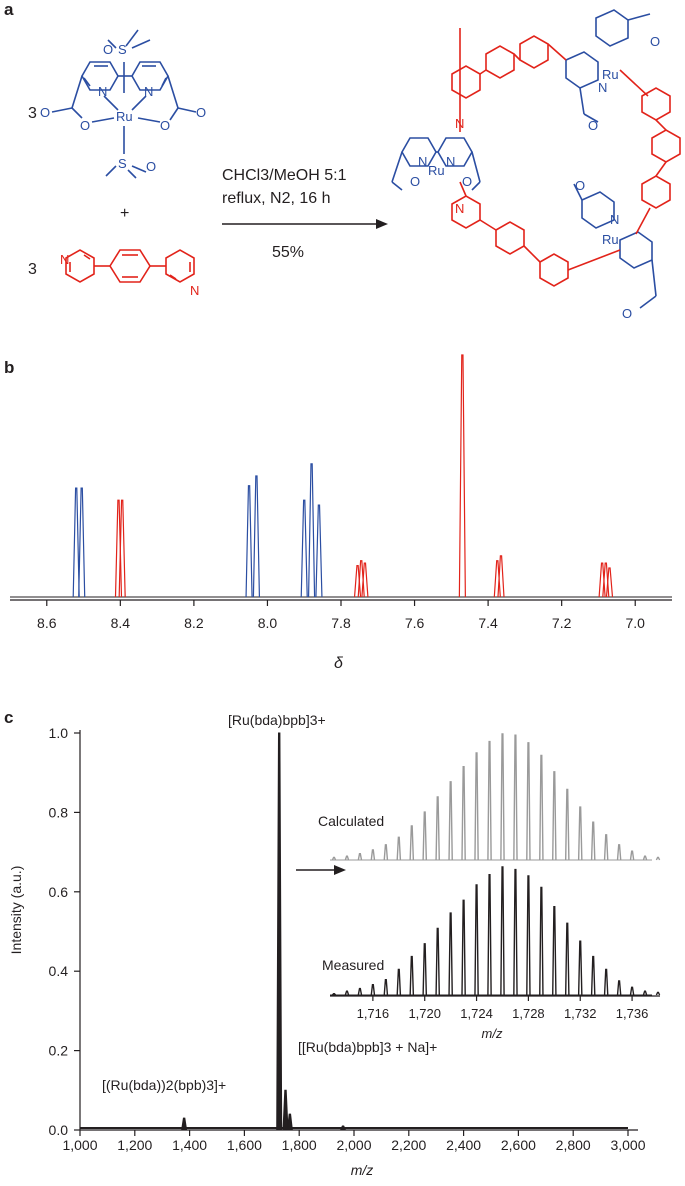  Describe the element at coordinates (288, 252) in the screenshot. I see `reaction-yield: 55%` at that location.